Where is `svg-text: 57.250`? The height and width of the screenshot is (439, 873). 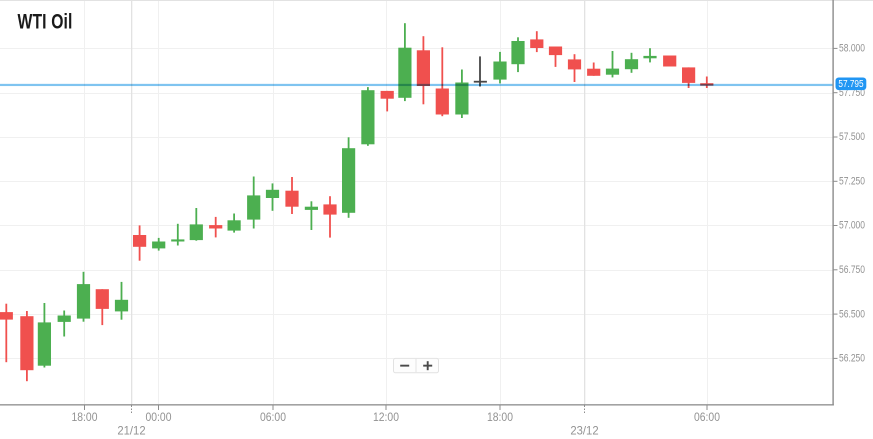 svg-text: 57.250 is located at coordinates (852, 182).